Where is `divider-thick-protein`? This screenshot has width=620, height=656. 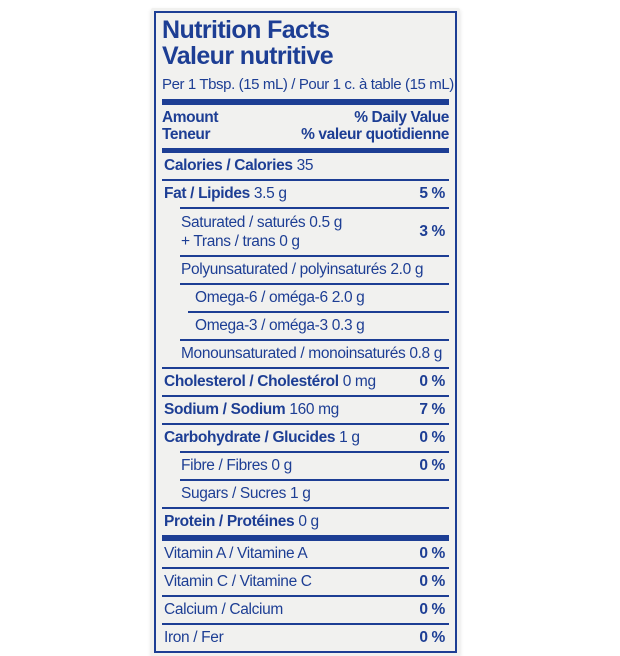
divider-thick-protein is located at coordinates (305, 538).